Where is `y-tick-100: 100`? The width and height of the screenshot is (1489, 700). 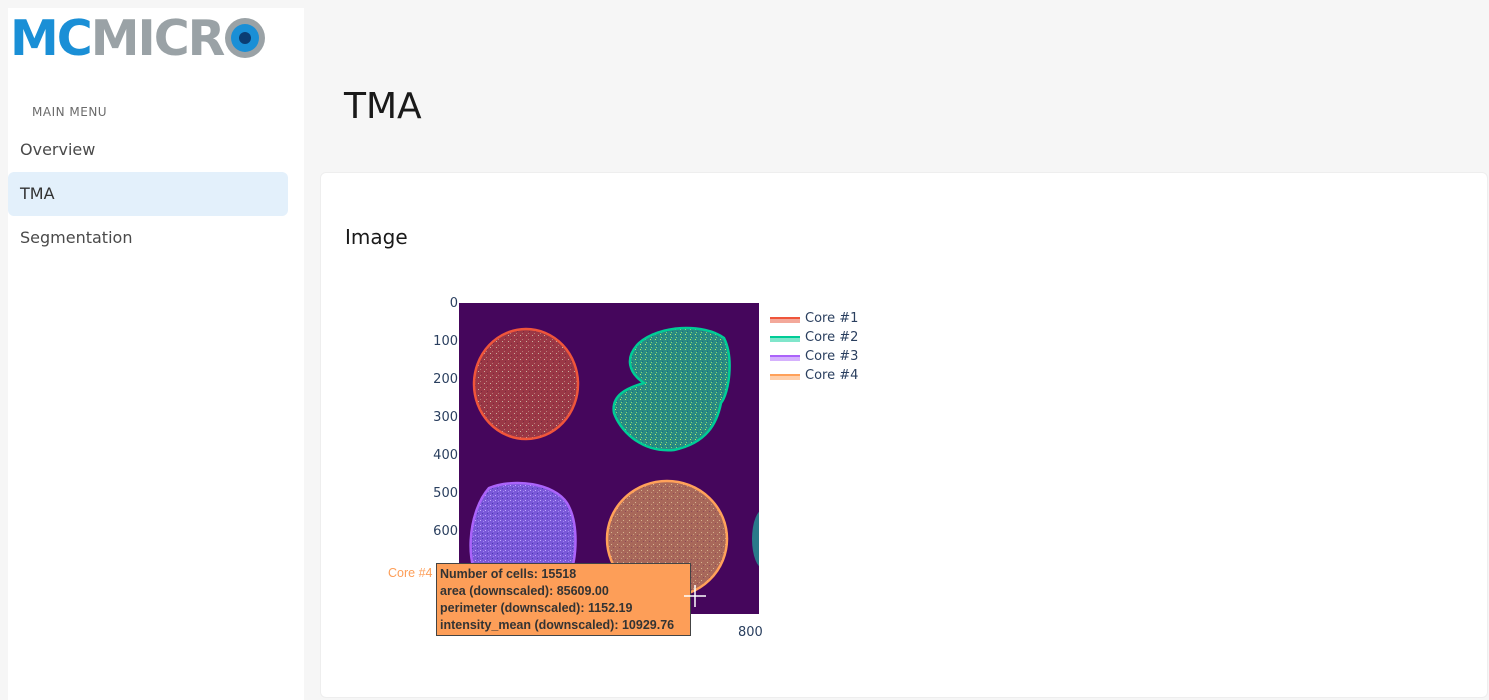
y-tick-100: 100 is located at coordinates (445, 341).